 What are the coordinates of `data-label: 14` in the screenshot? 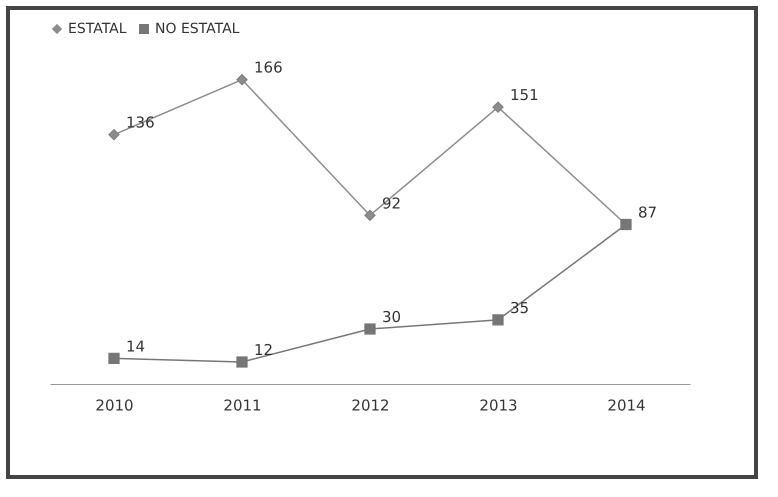 It's located at (136, 346).